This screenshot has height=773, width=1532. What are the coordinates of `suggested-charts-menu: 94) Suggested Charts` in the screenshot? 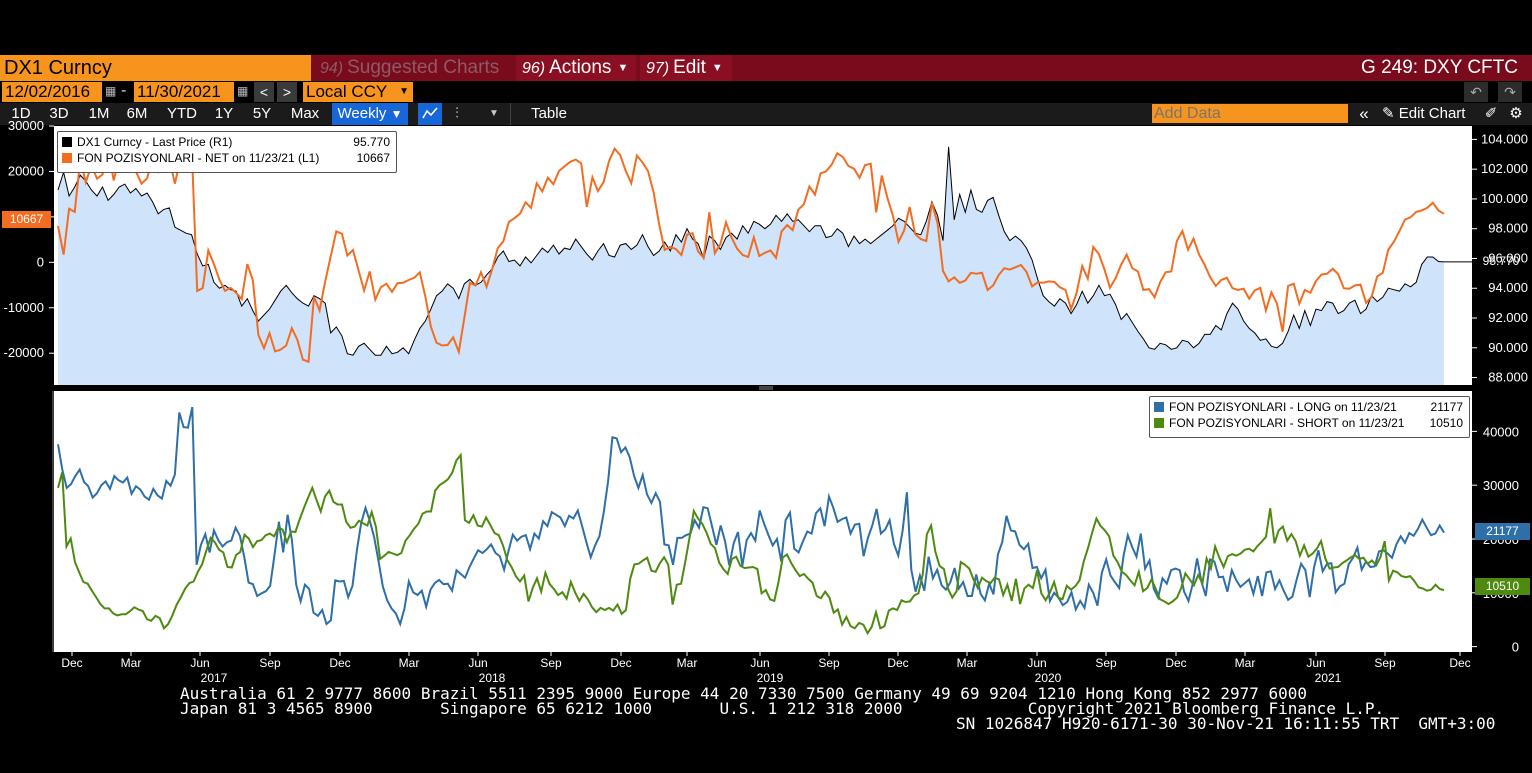 It's located at (410, 67).